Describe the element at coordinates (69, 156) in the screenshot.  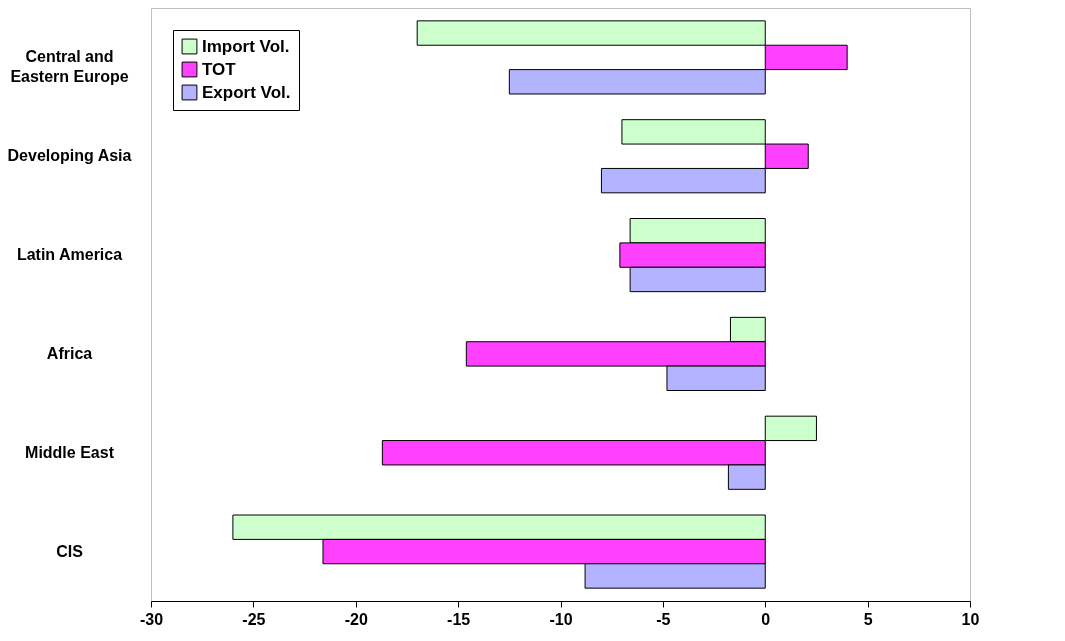
I see `y-tick-label: Developing Asia` at that location.